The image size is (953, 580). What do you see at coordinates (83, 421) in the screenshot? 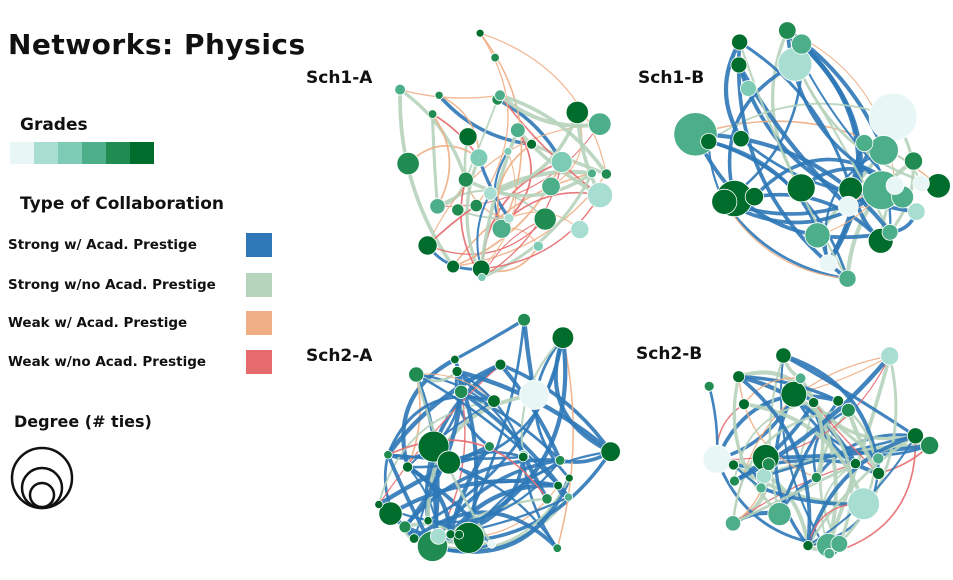
I see `degree-legend-title: Degree (# ties)` at bounding box center [83, 421].